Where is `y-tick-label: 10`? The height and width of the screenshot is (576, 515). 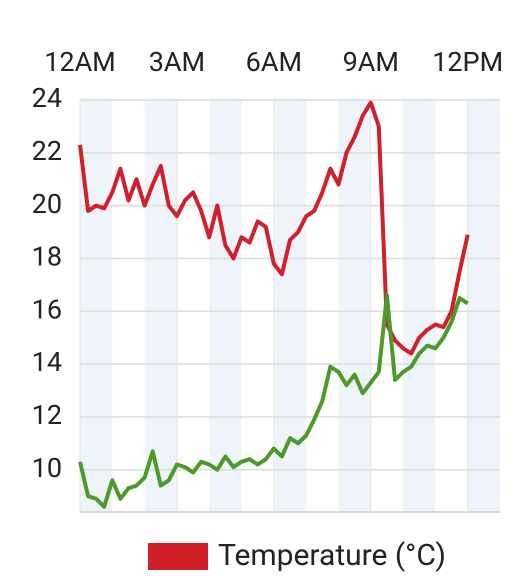 y-tick-label: 10 is located at coordinates (47, 468).